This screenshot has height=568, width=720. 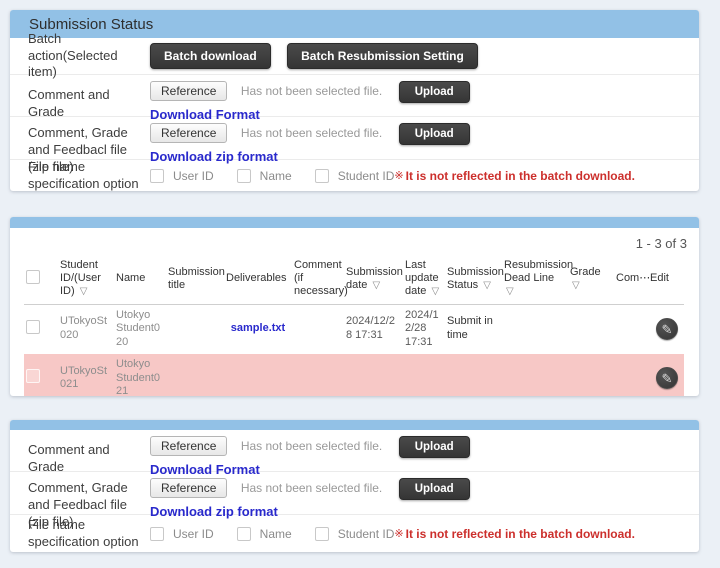 I want to click on filename-option-label: File name specification option, so click(x=83, y=532).